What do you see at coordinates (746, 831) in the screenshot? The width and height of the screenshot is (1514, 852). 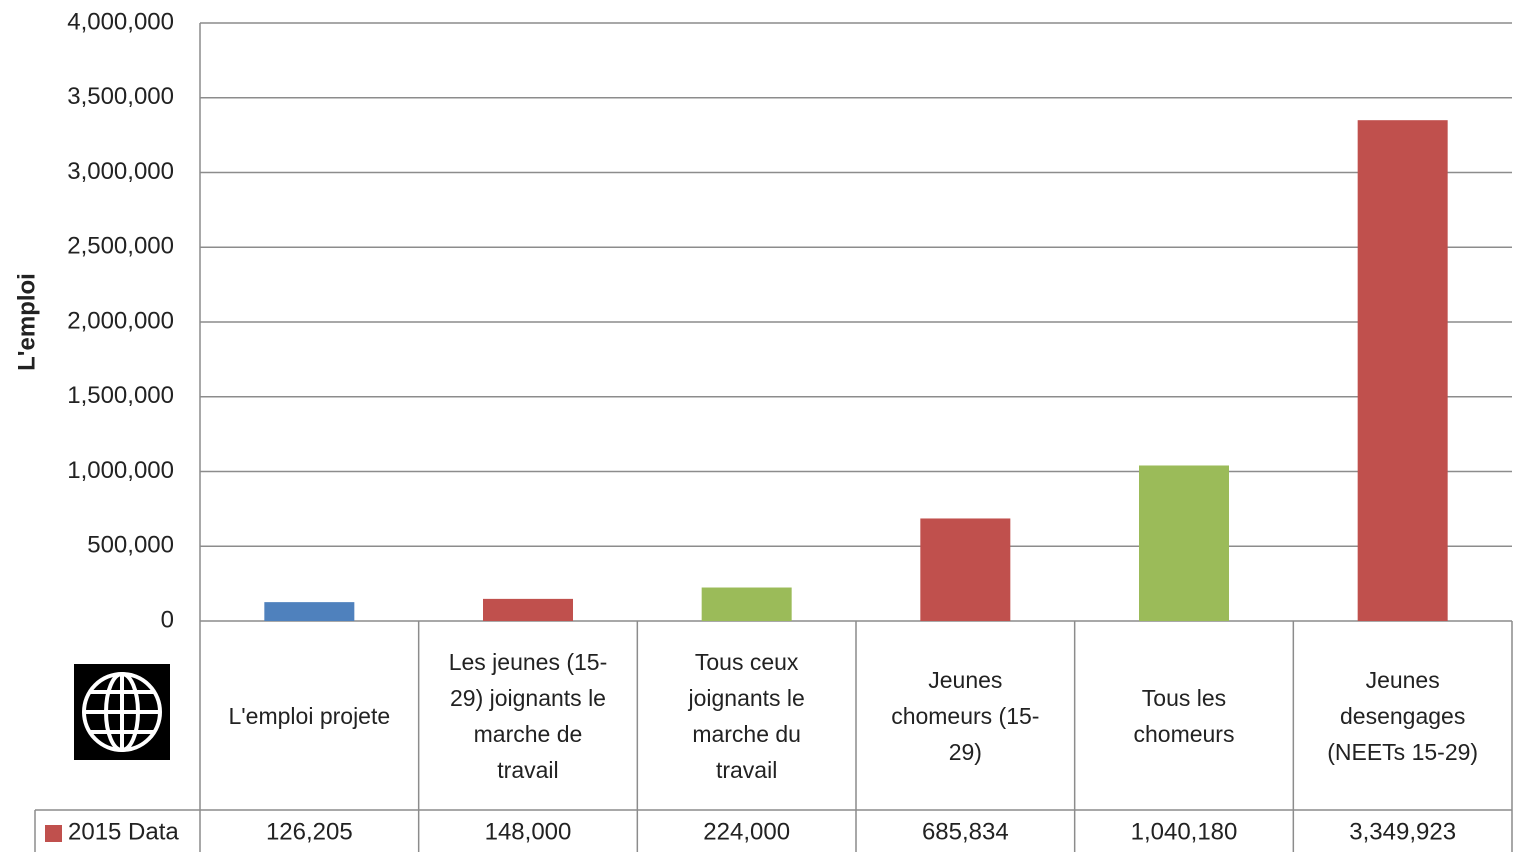 I see `value-label: 224,000` at bounding box center [746, 831].